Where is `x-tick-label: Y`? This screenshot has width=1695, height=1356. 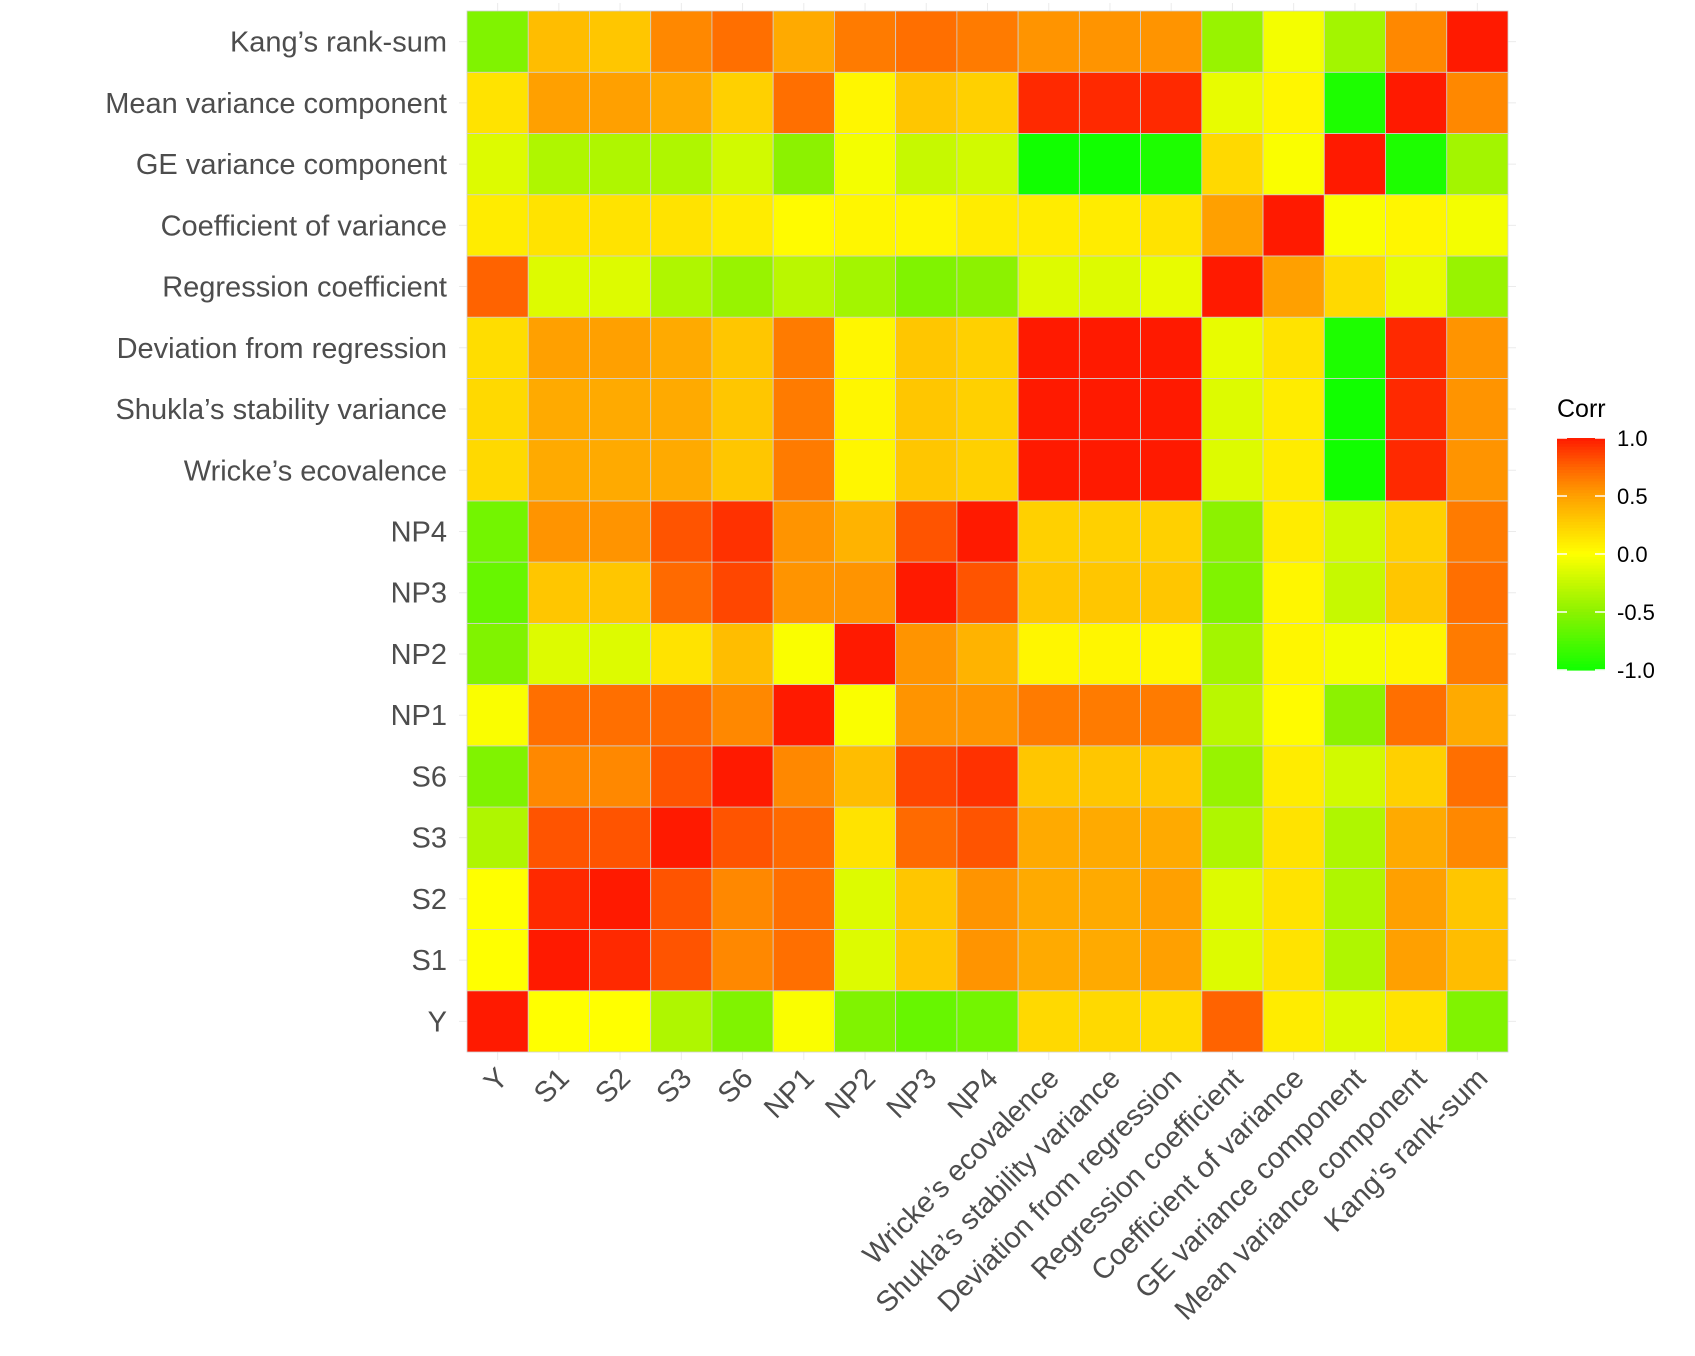
x-tick-label: Y is located at coordinates (496, 1080).